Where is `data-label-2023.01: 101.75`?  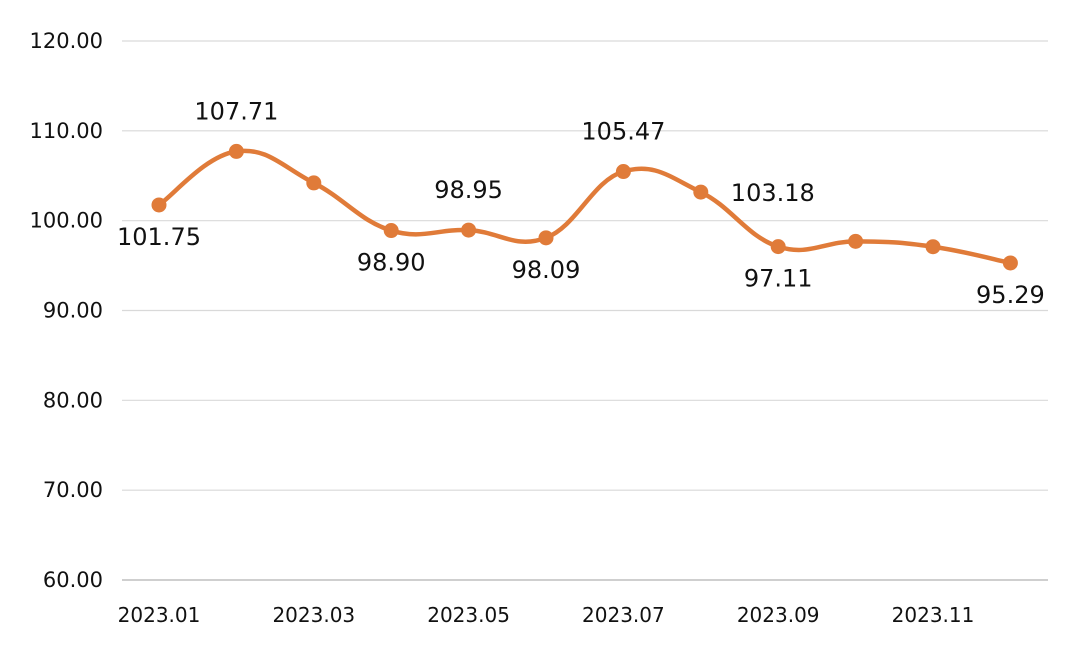
data-label-2023.01: 101.75 is located at coordinates (159, 237).